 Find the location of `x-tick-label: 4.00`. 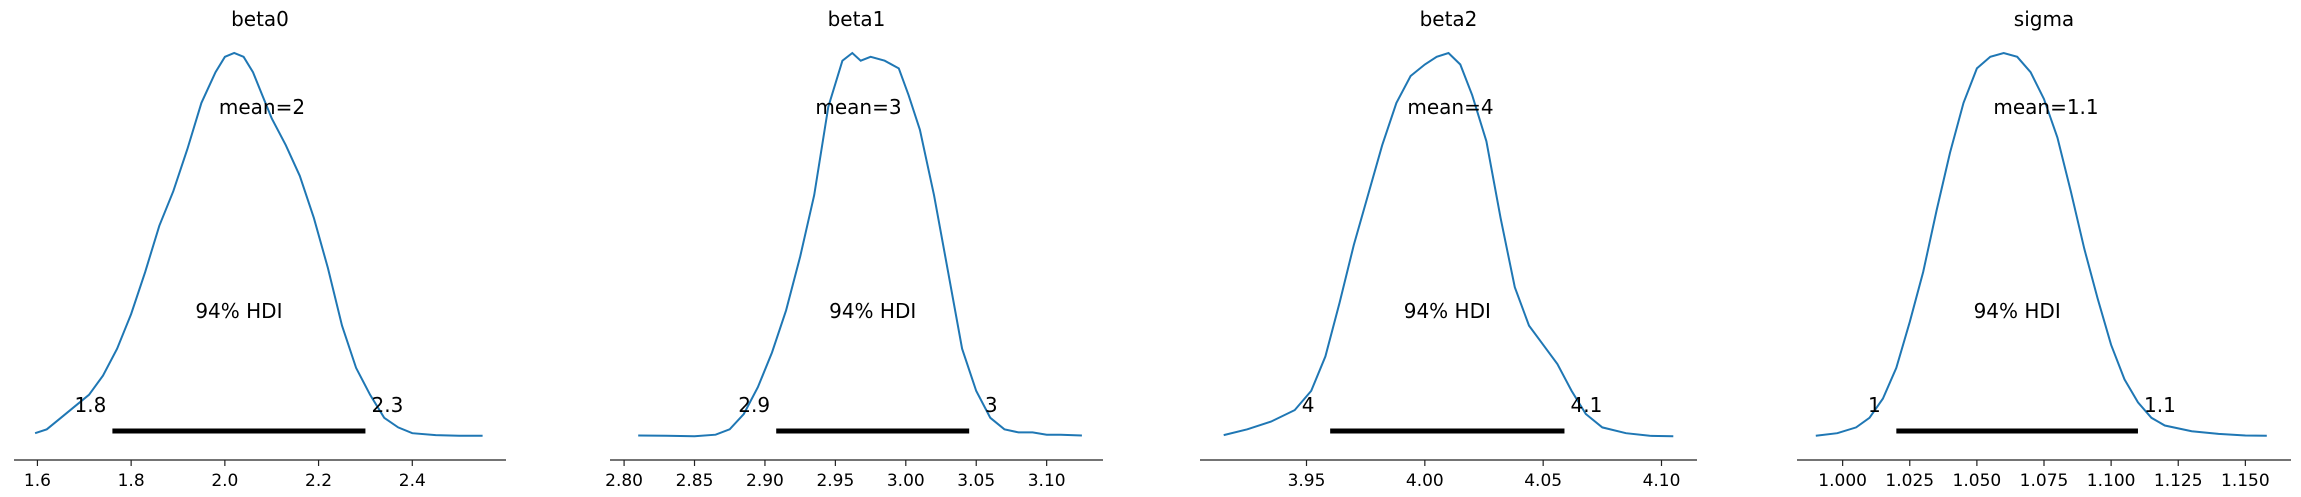

x-tick-label: 4.00 is located at coordinates (1425, 481).